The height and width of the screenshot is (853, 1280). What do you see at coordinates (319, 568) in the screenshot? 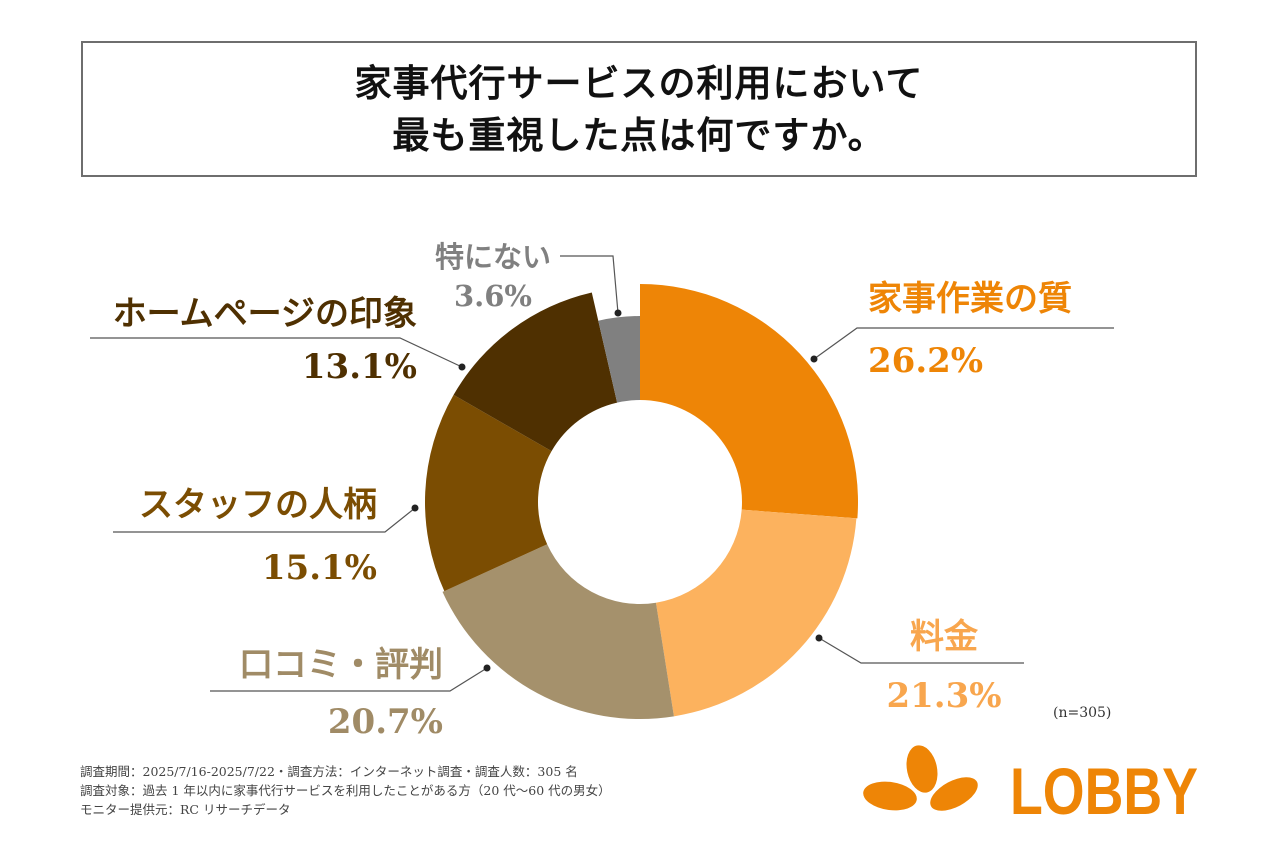
I see `slice-label-value: 15.1%` at bounding box center [319, 568].